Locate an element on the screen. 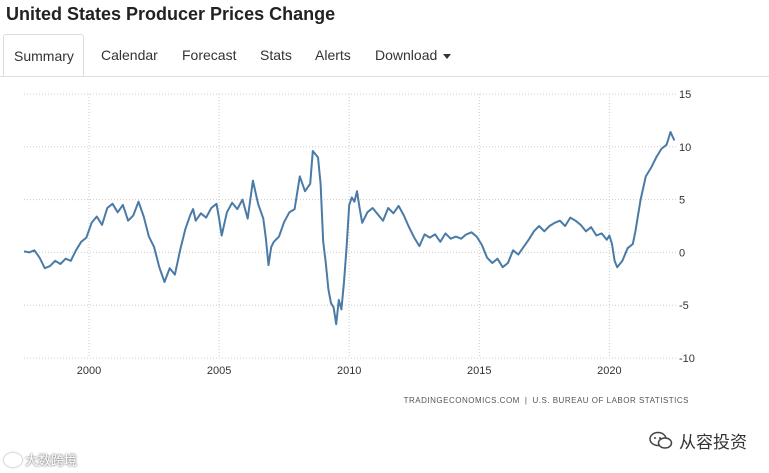 This screenshot has width=769, height=473. tab-summary: Summary is located at coordinates (43, 55).